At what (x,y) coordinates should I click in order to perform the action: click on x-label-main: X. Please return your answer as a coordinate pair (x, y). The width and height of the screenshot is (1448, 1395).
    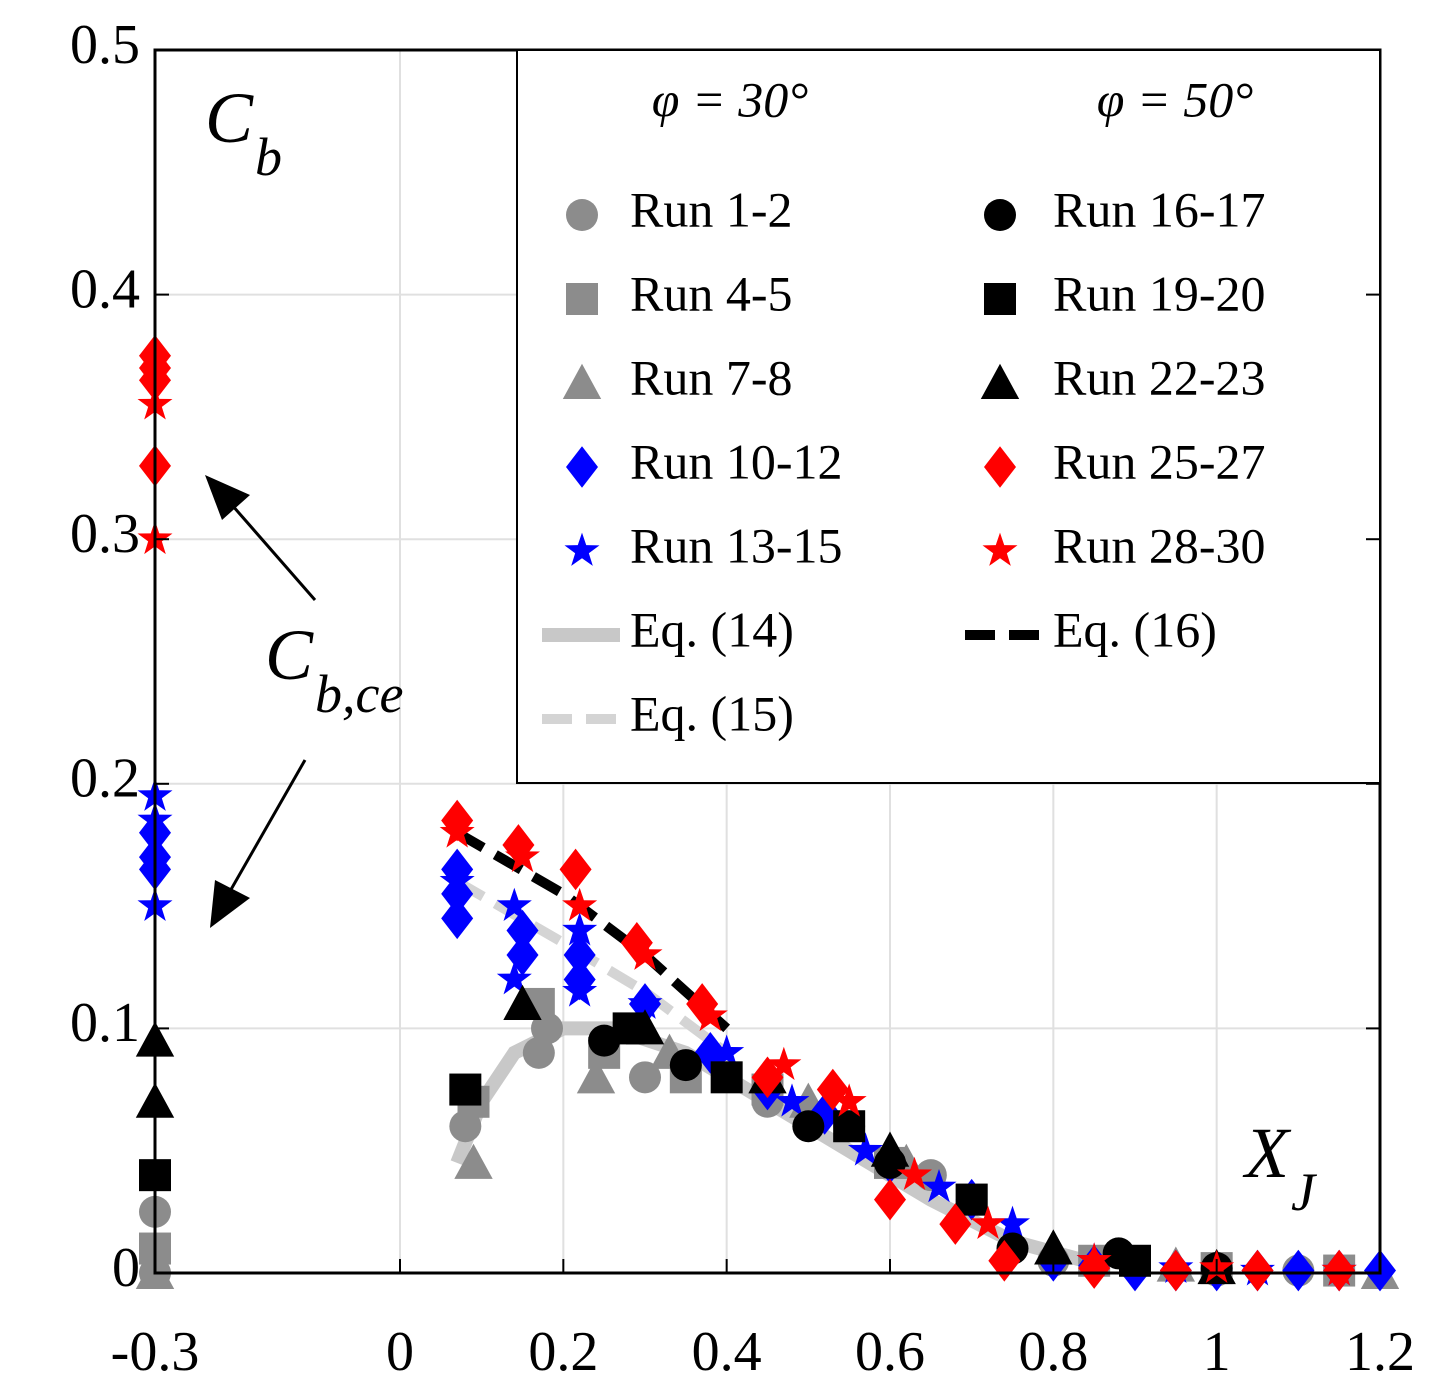
    Looking at the image, I should click on (1267, 1153).